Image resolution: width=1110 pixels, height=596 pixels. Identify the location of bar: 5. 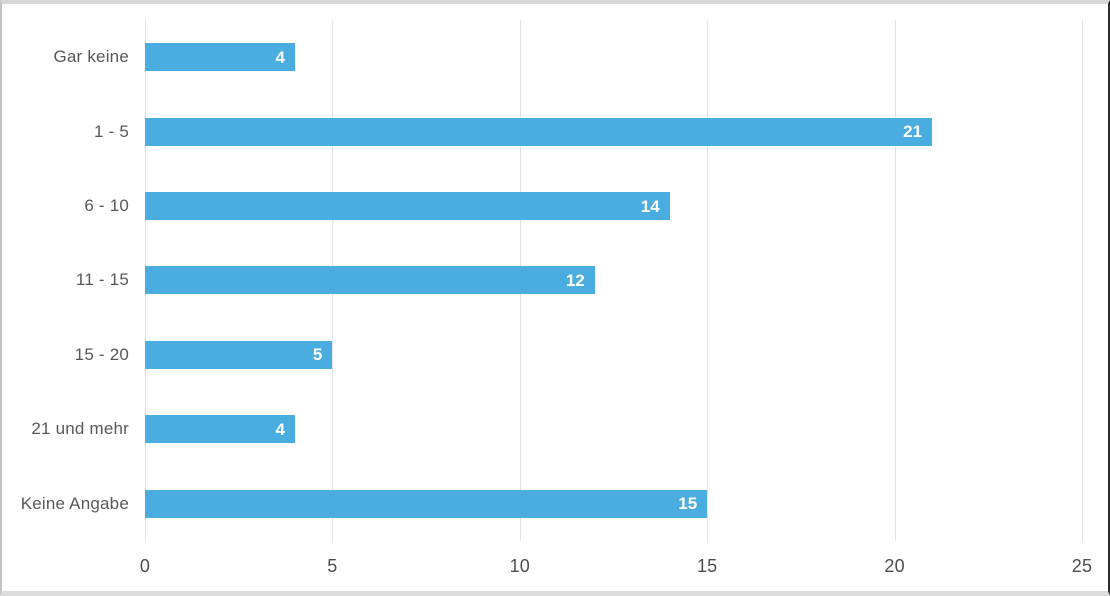
(239, 354).